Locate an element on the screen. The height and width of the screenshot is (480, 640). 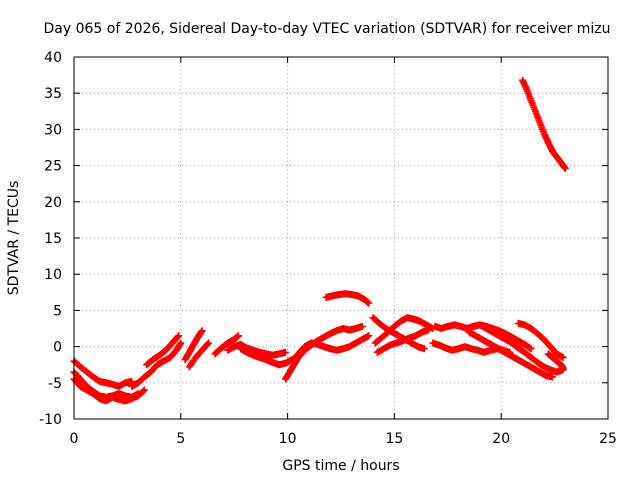
x-tick-label: 20 is located at coordinates (501, 439).